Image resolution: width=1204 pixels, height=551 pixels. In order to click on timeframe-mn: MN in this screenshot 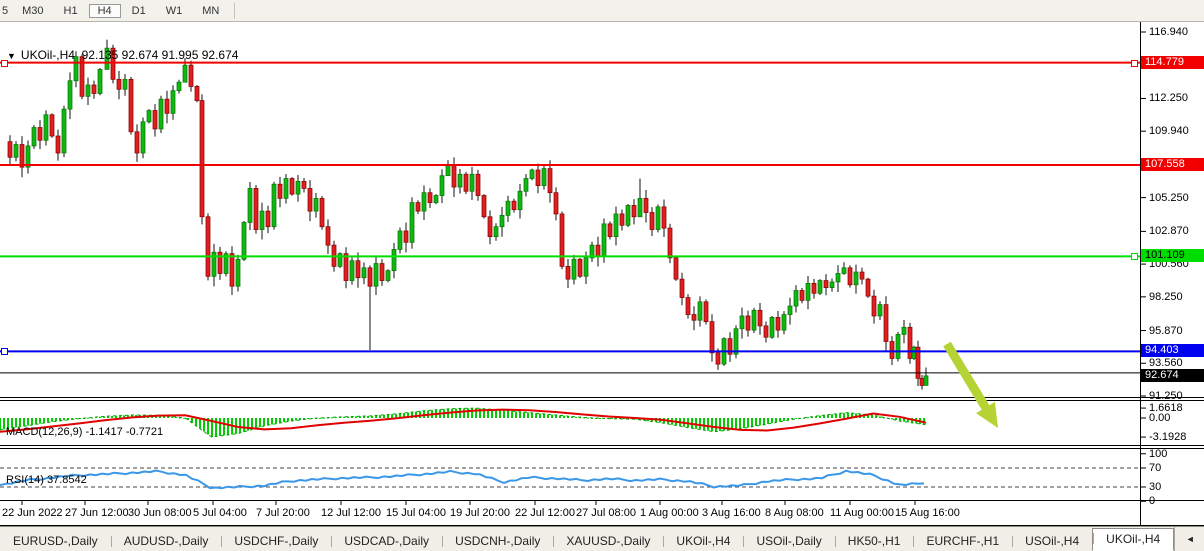, I will do `click(211, 10)`.